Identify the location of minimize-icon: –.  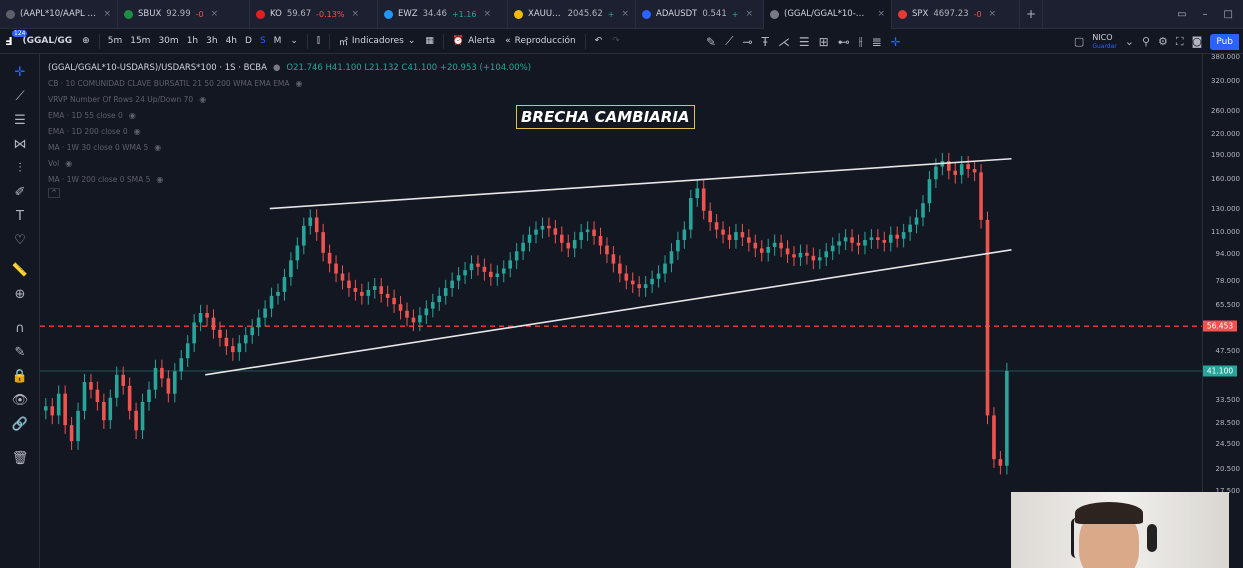
(1205, 14).